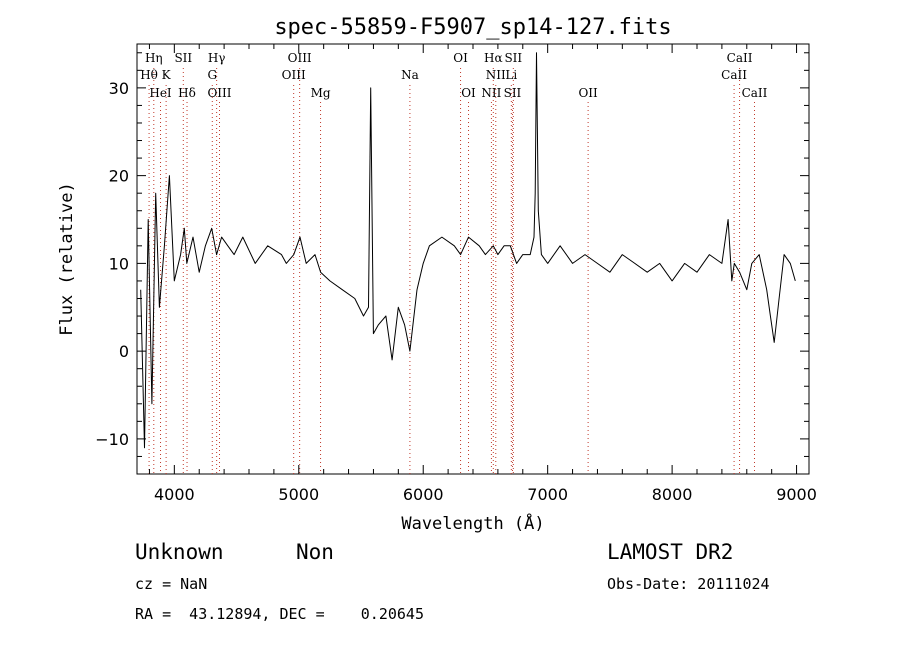 This screenshot has width=900, height=650. Describe the element at coordinates (493, 58) in the screenshot. I see `line-marker-label-15: Hα` at that location.